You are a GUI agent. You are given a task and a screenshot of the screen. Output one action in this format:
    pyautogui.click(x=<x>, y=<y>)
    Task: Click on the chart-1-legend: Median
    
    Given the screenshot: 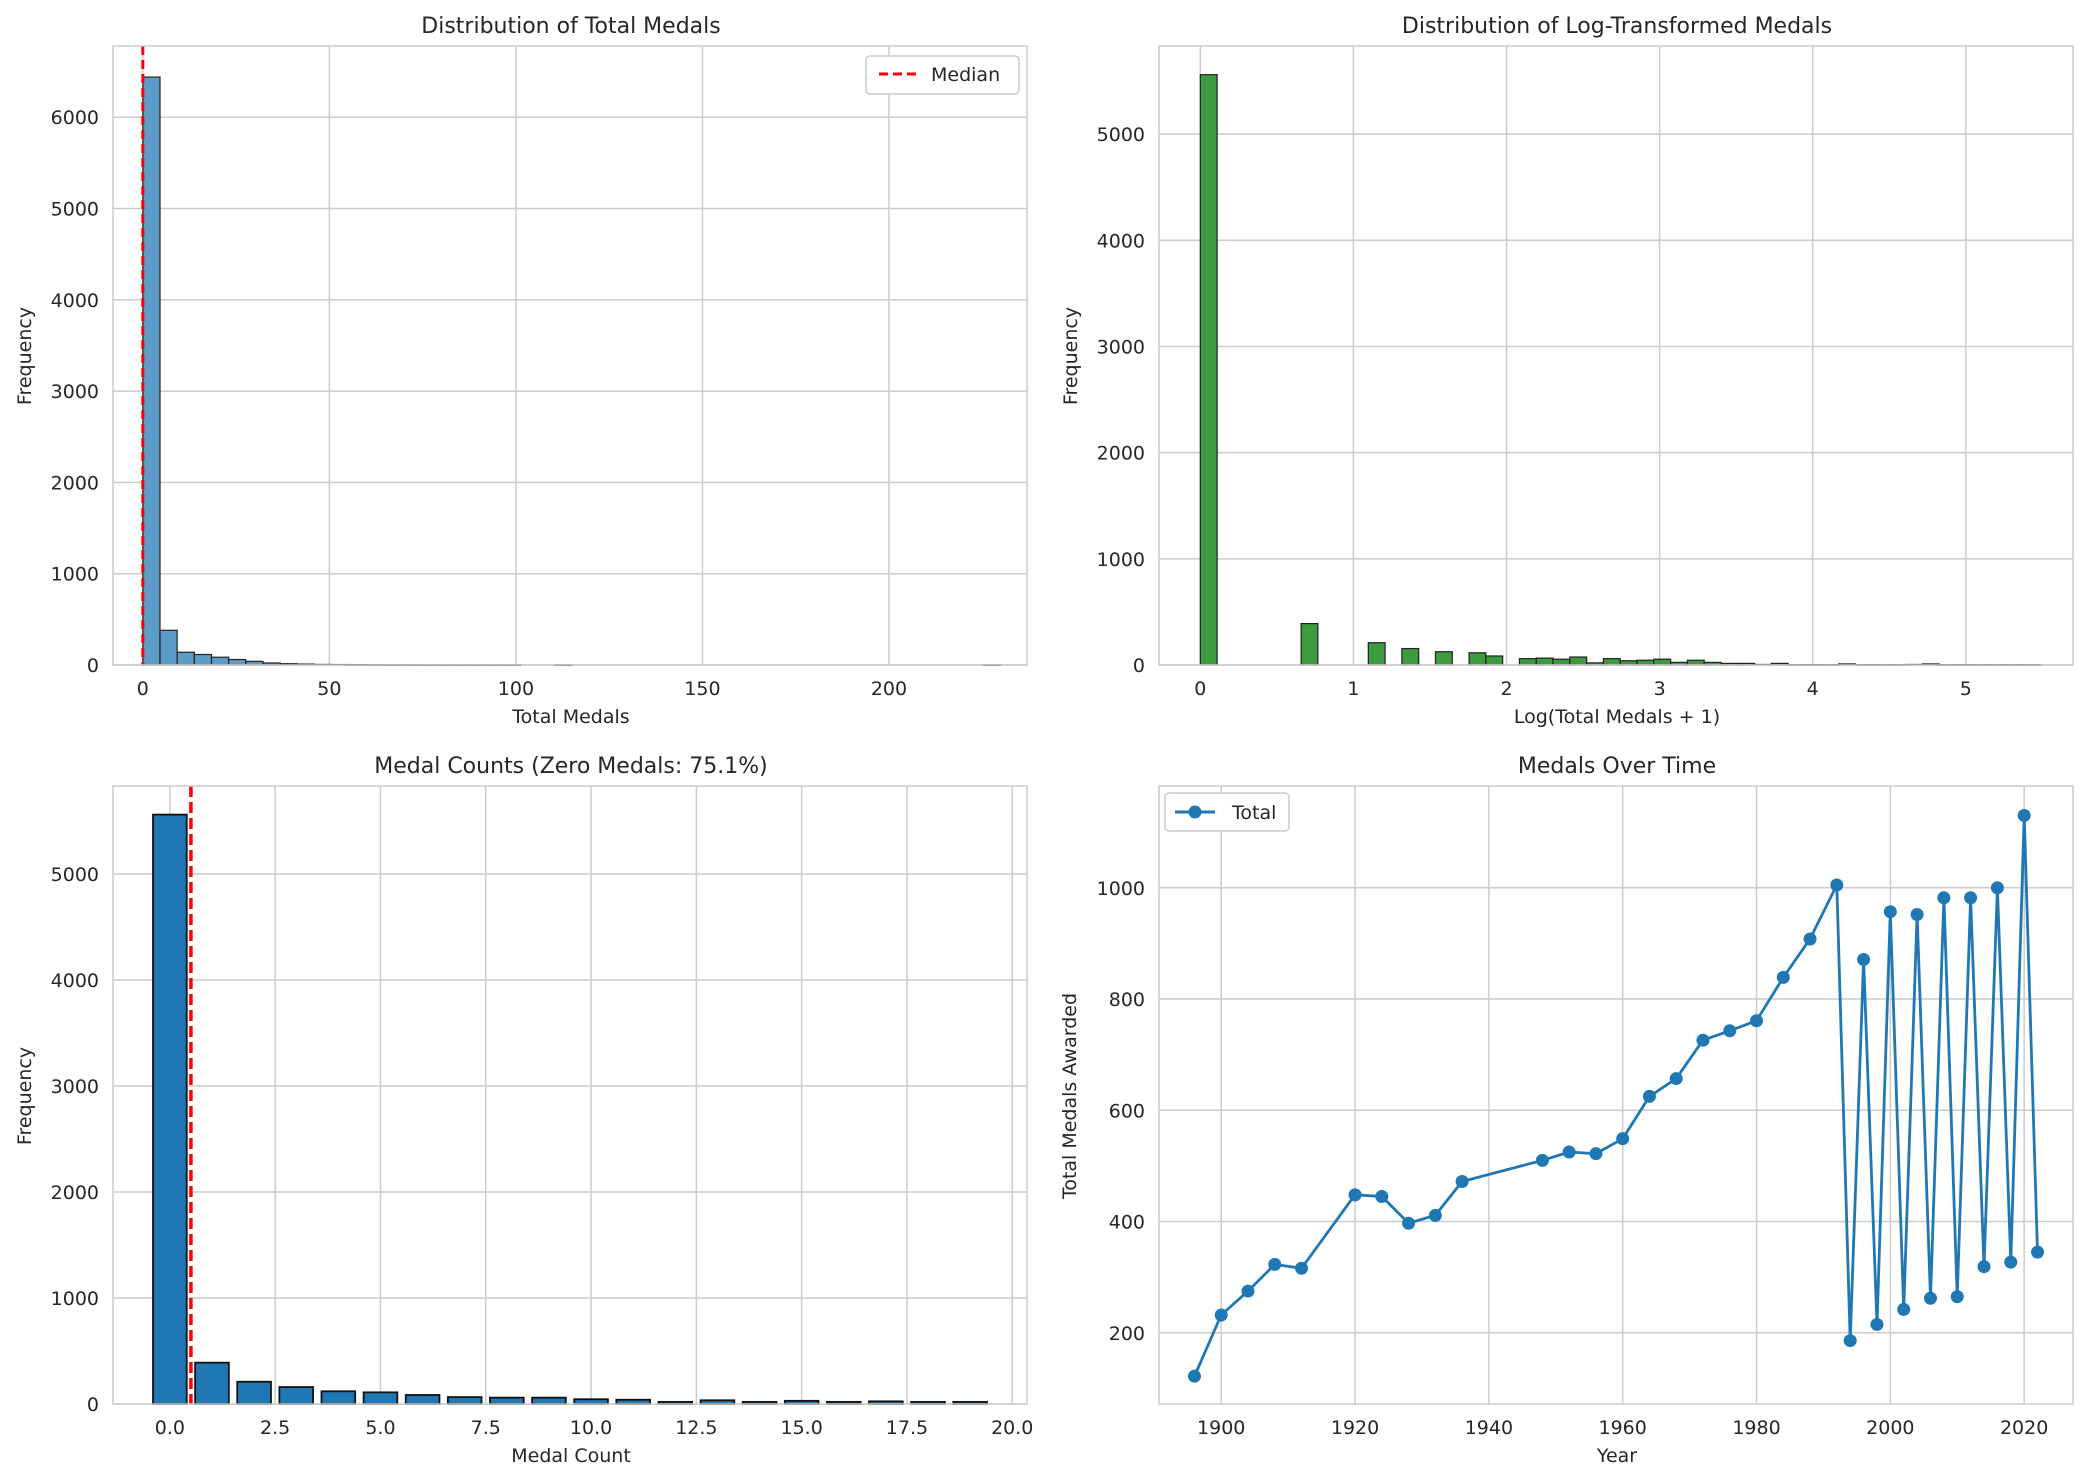 What is the action you would take?
    pyautogui.click(x=942, y=75)
    